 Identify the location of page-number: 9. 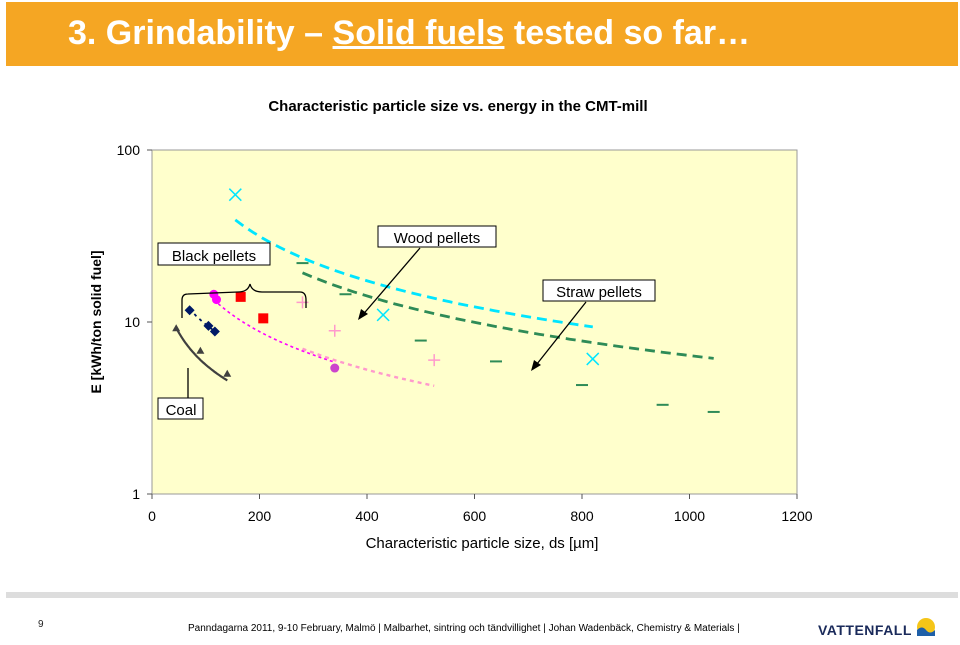
(41, 624).